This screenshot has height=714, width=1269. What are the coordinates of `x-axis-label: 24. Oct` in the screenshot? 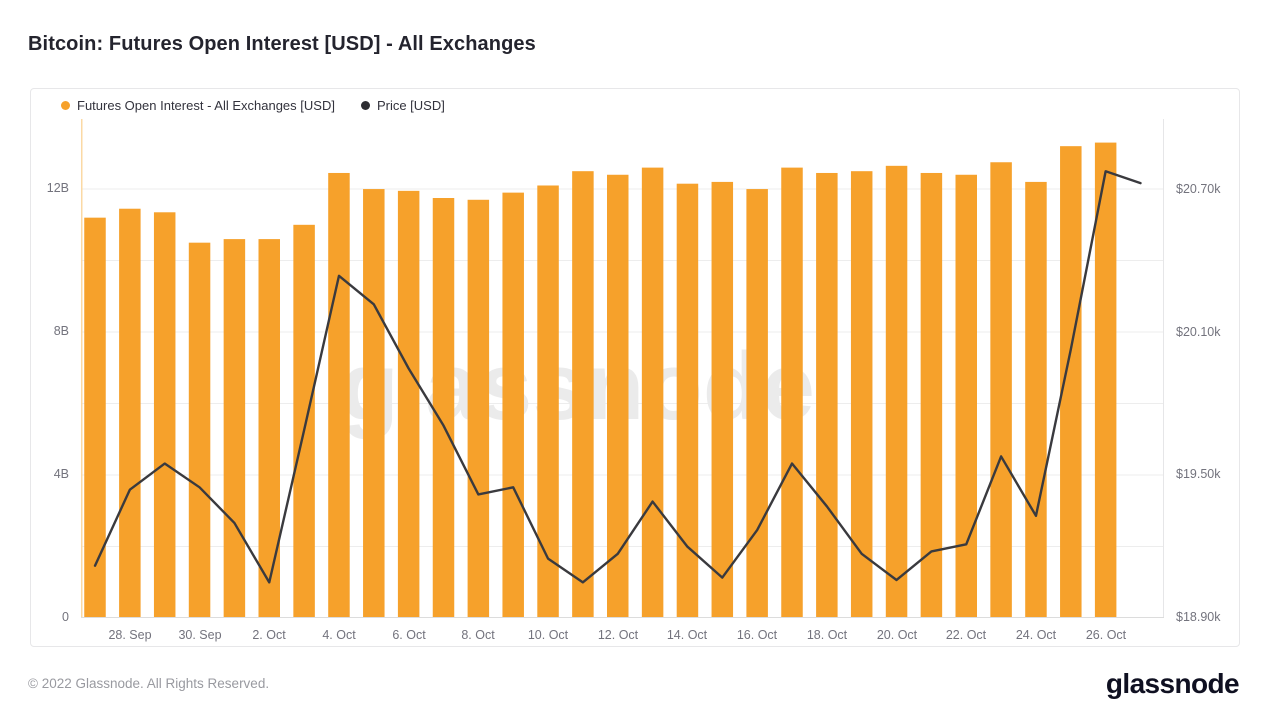 It's located at (1036, 635).